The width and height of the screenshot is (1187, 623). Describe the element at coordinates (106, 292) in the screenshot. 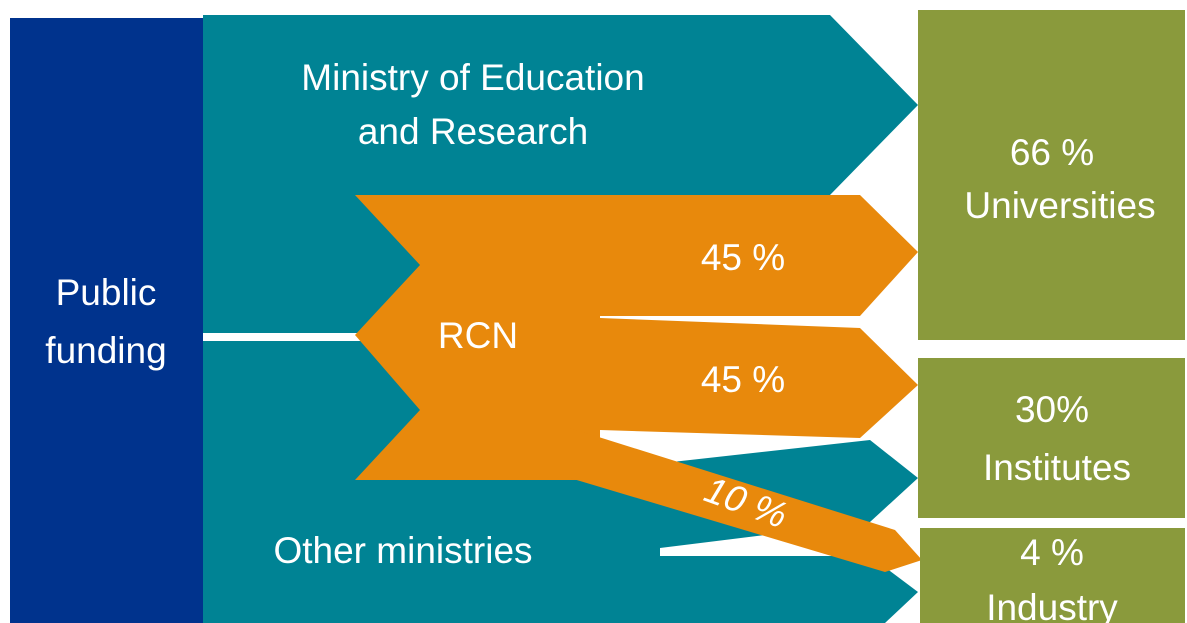

I see `source-label: Public` at that location.